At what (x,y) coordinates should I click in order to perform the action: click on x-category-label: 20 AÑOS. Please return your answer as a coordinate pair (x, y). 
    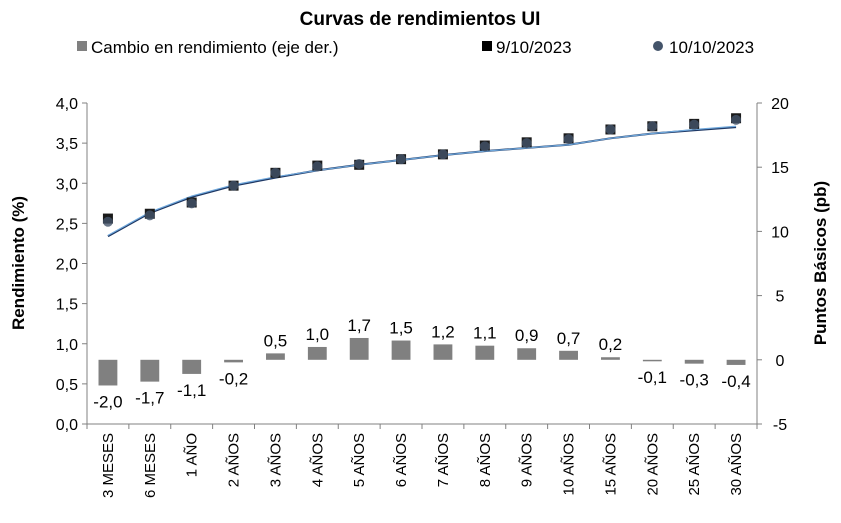
    Looking at the image, I should click on (652, 464).